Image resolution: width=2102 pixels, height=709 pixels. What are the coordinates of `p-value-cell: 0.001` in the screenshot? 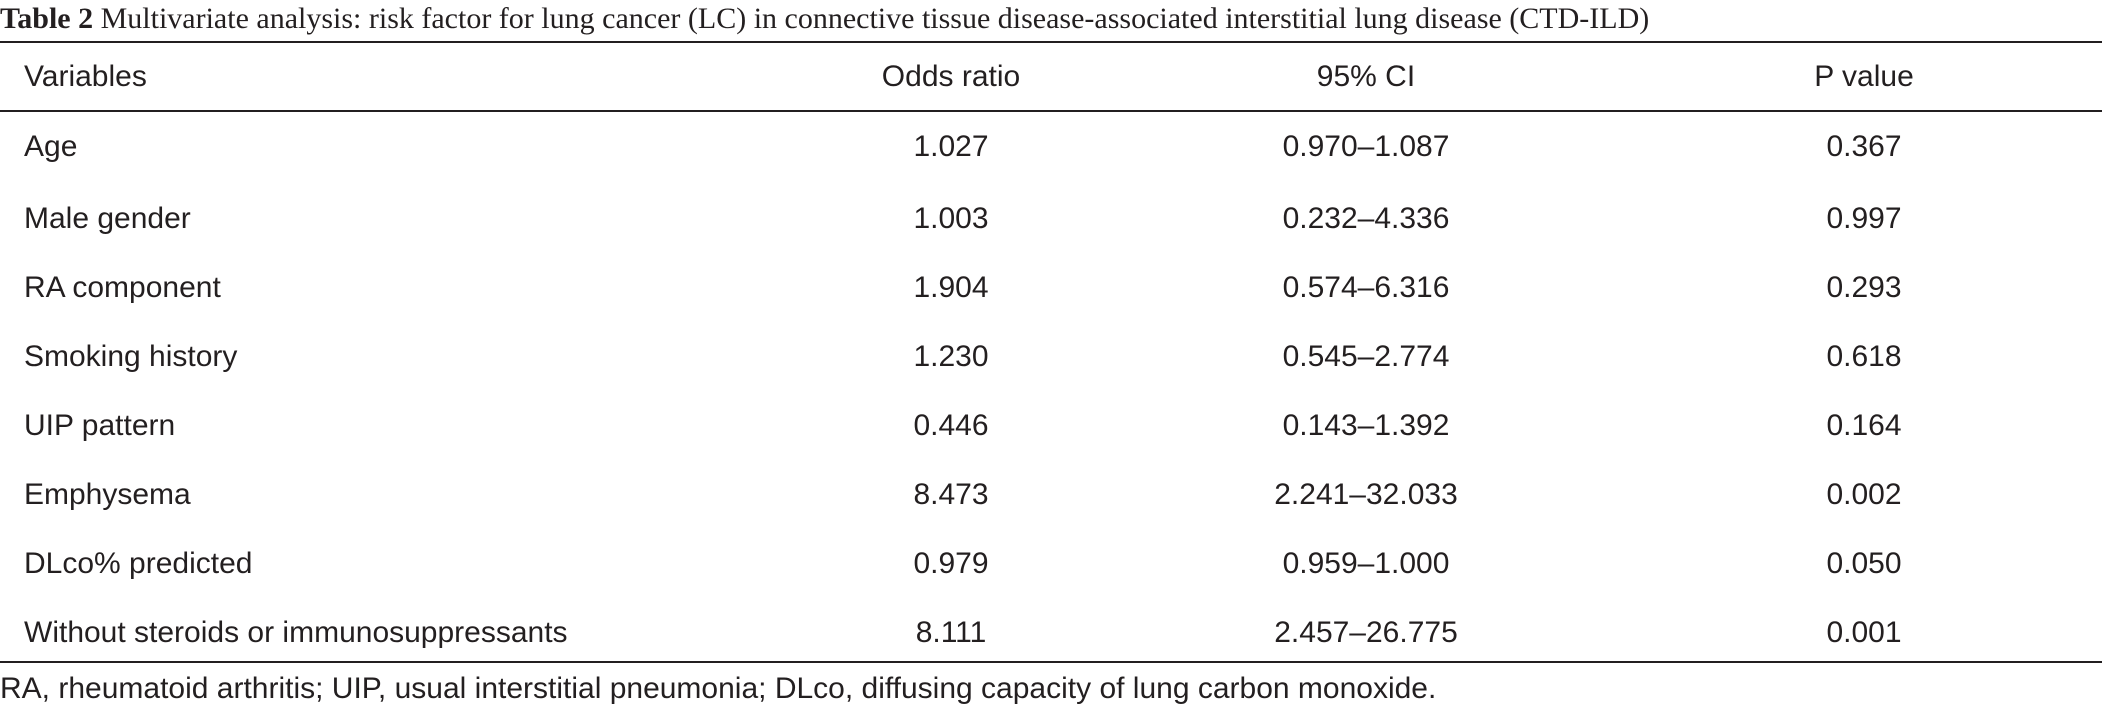 It's located at (1864, 632).